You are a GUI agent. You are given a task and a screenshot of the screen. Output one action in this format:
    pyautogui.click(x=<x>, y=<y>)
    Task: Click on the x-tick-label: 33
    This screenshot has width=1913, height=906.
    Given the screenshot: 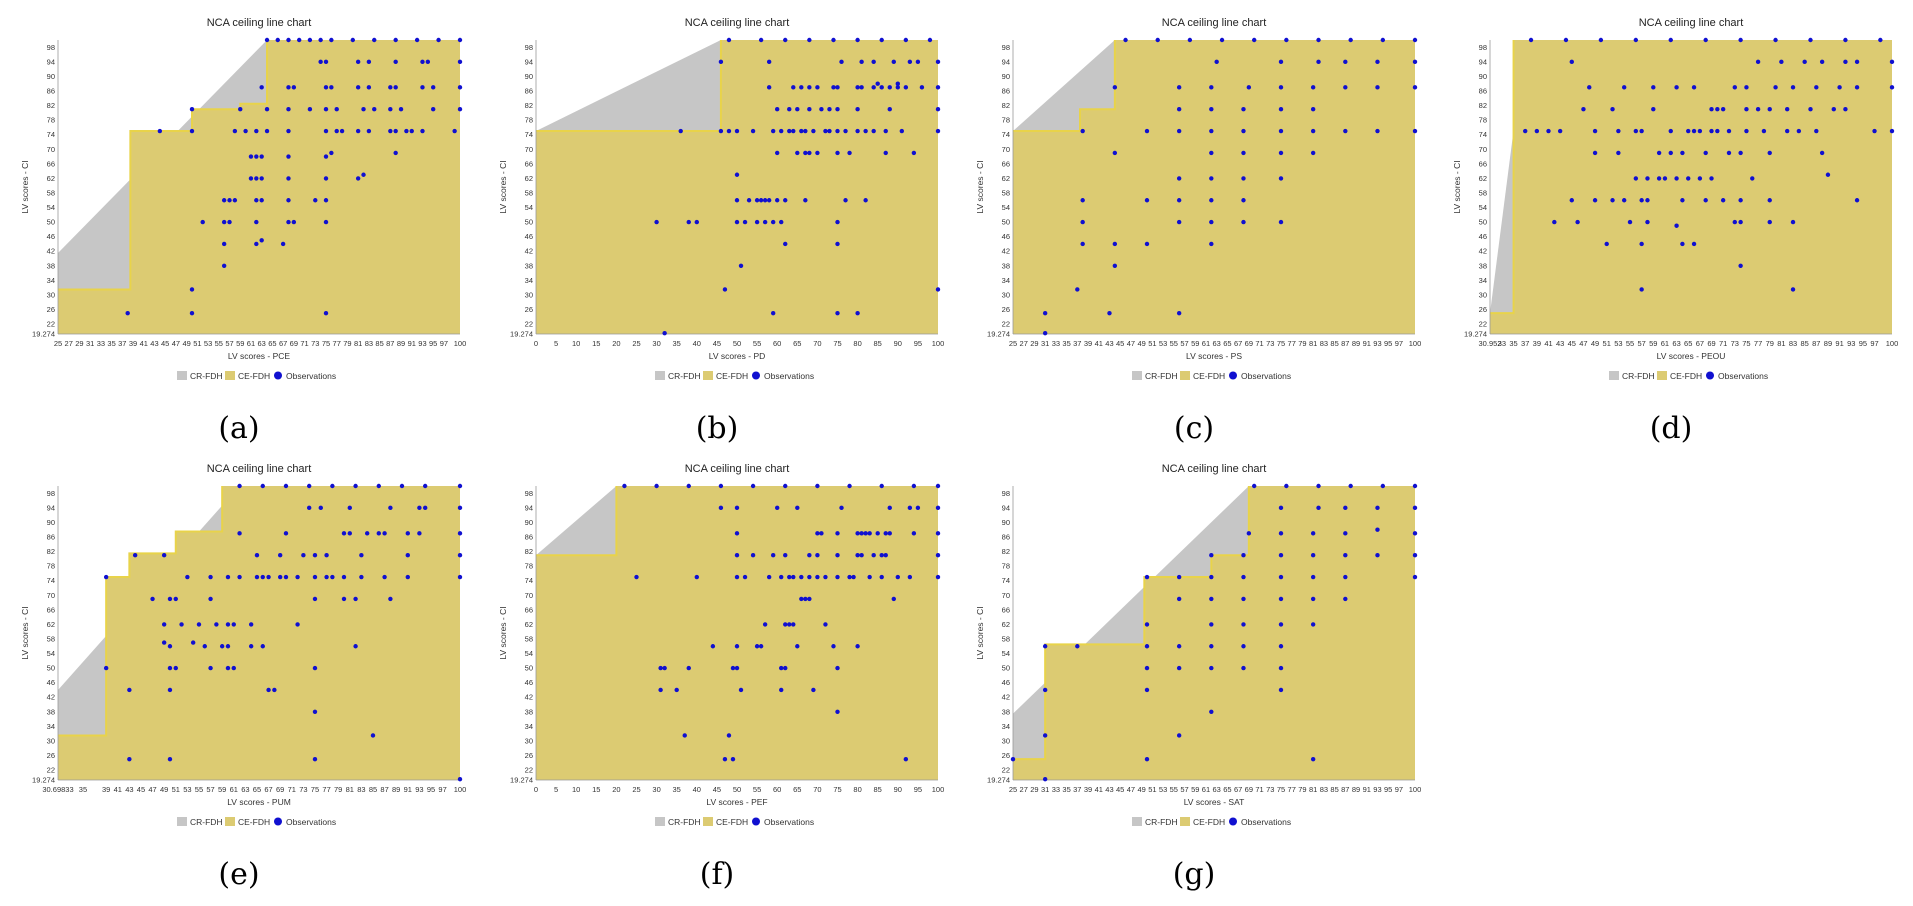 What is the action you would take?
    pyautogui.click(x=101, y=343)
    